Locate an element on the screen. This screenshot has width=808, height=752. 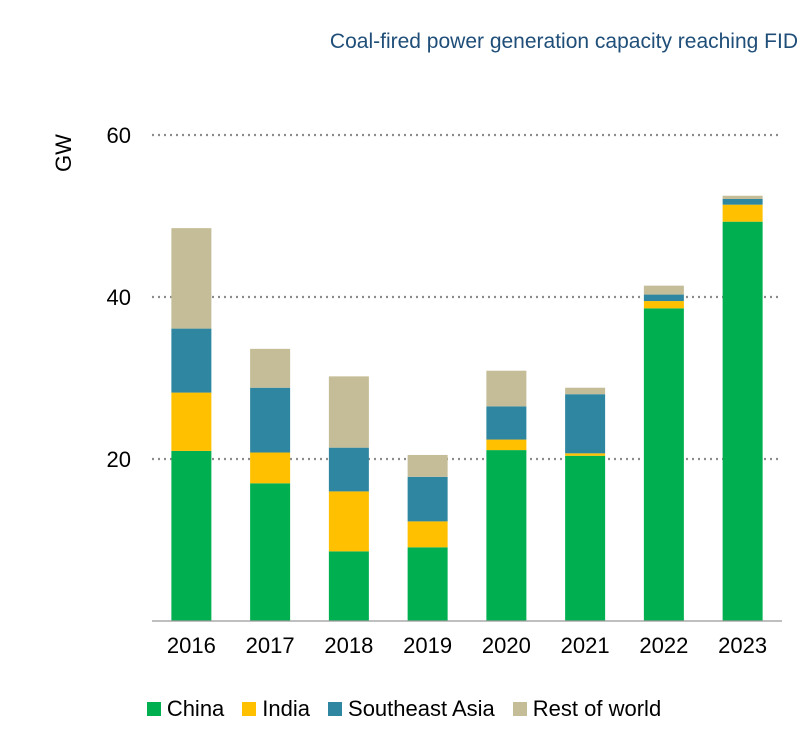
legend-label: China is located at coordinates (195, 708).